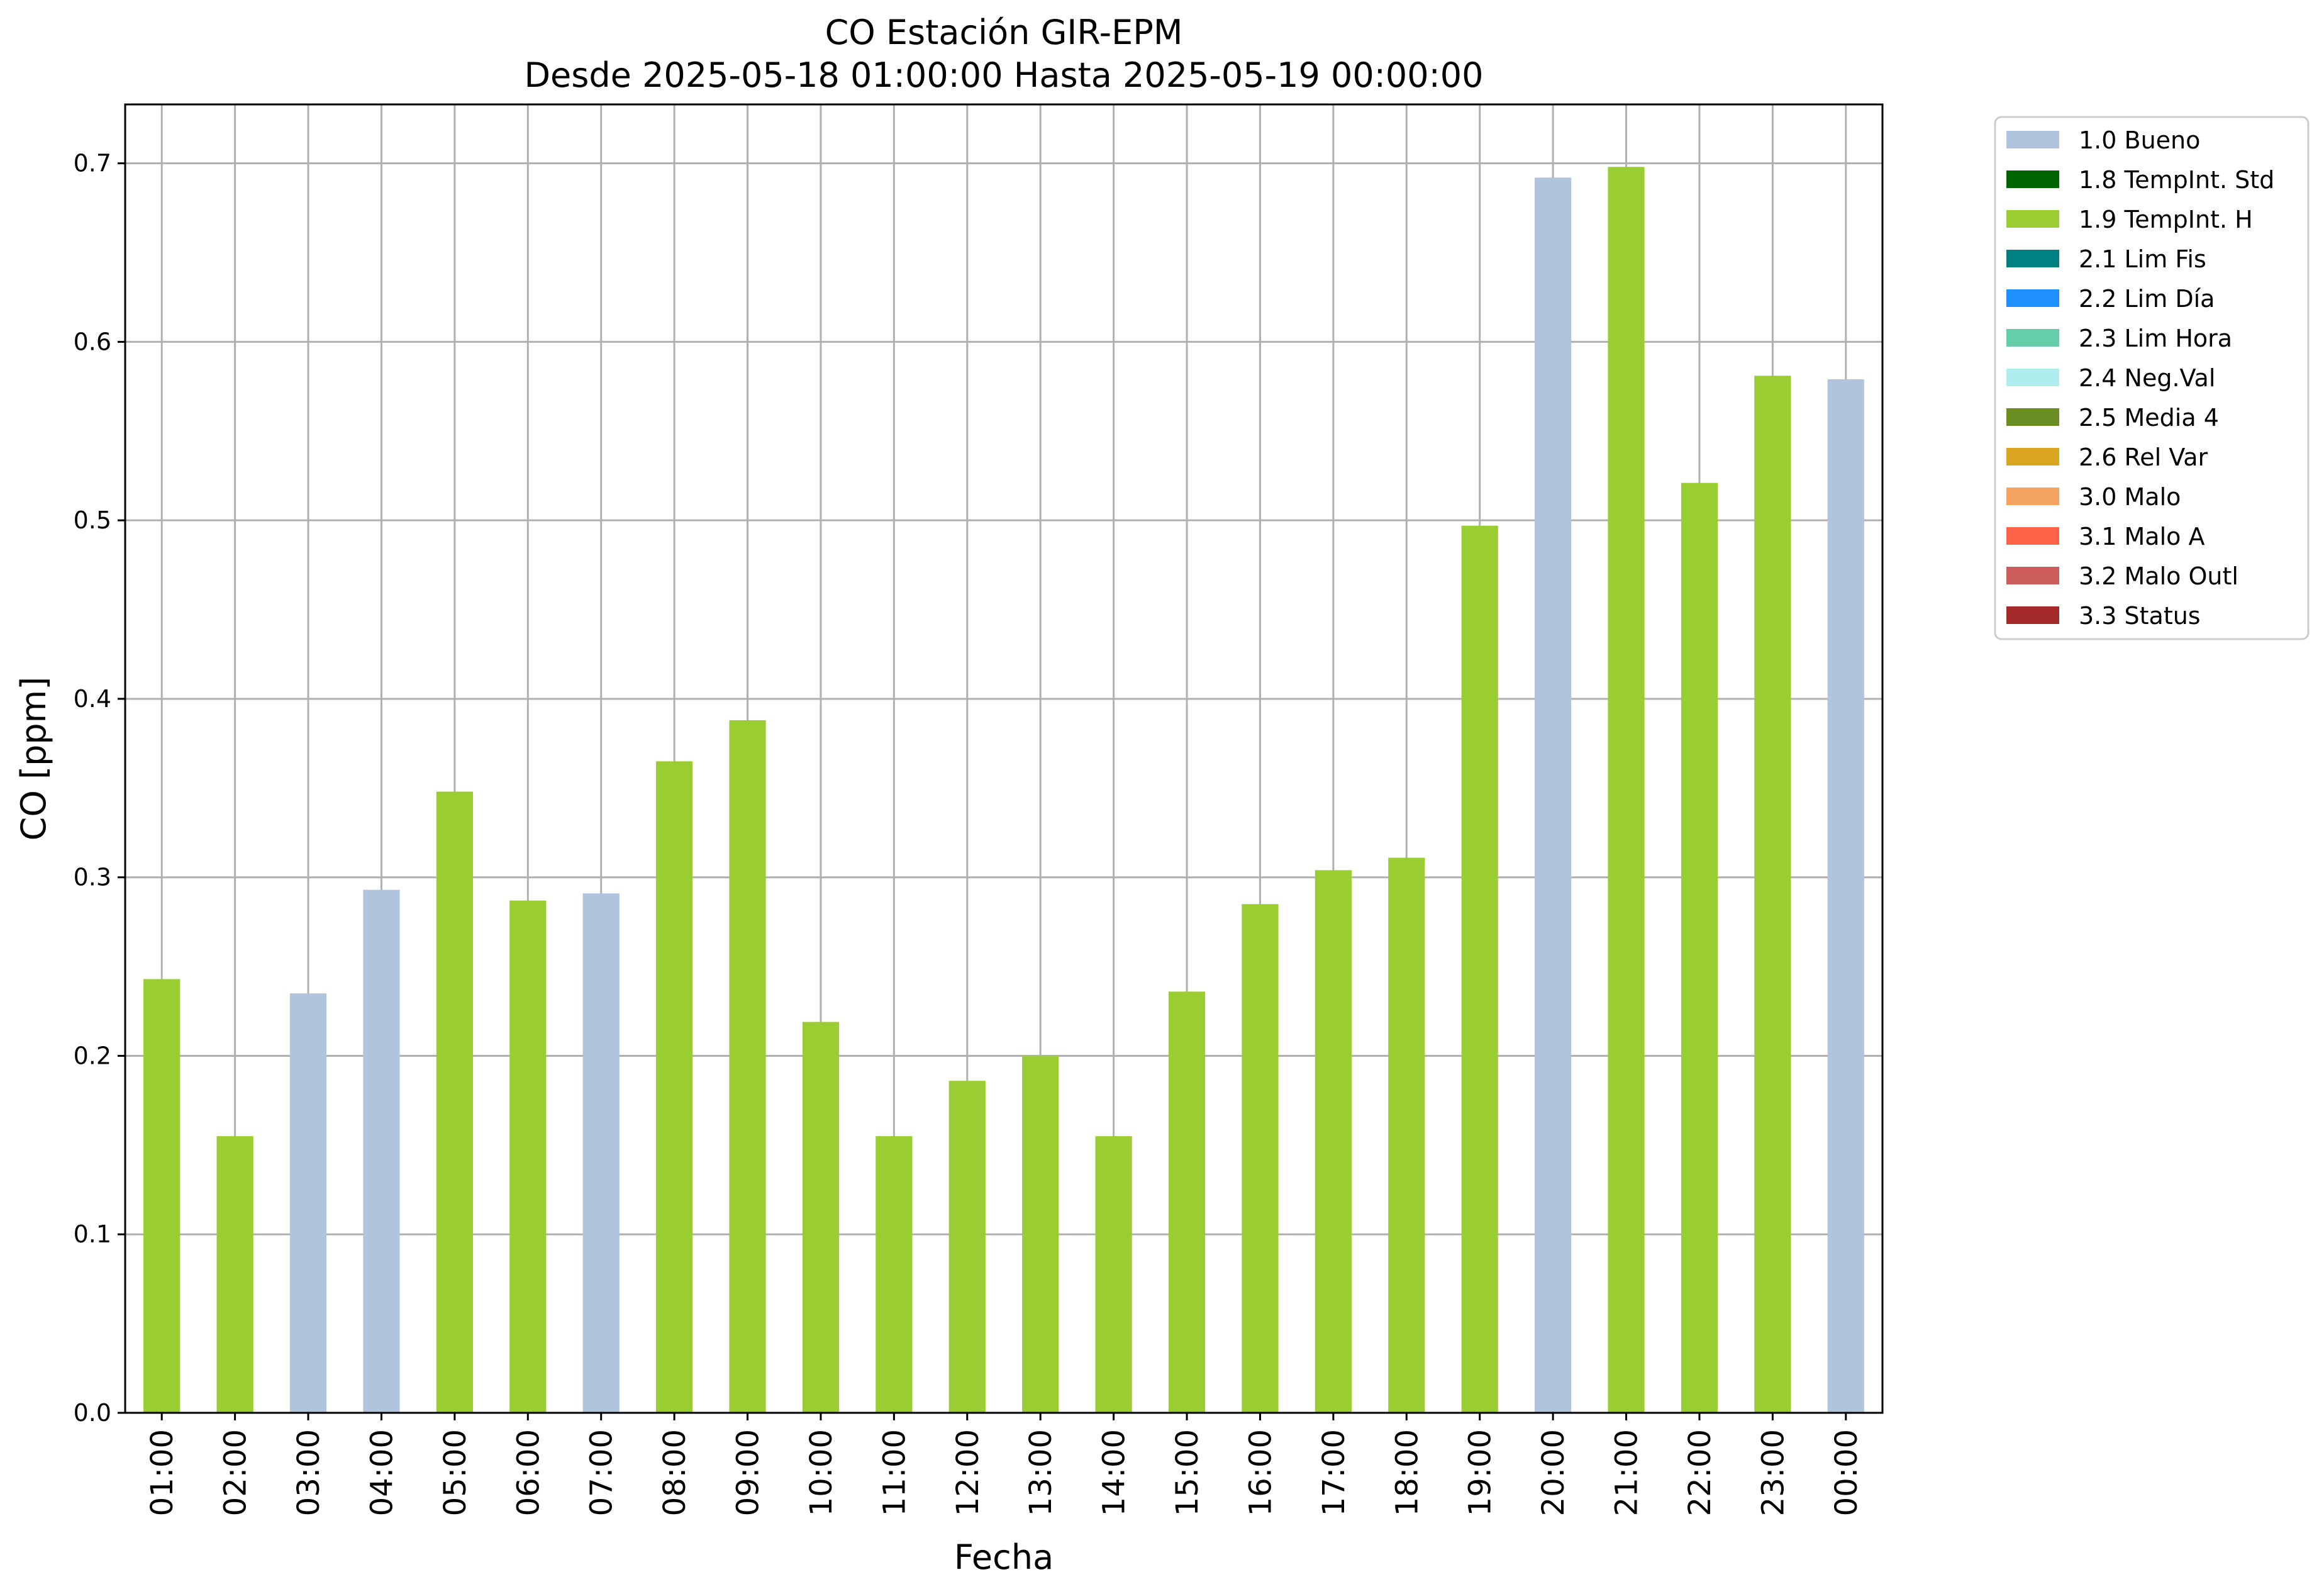 This screenshot has width=2324, height=1594. I want to click on legend-label: 2.6 Rel Var, so click(2143, 457).